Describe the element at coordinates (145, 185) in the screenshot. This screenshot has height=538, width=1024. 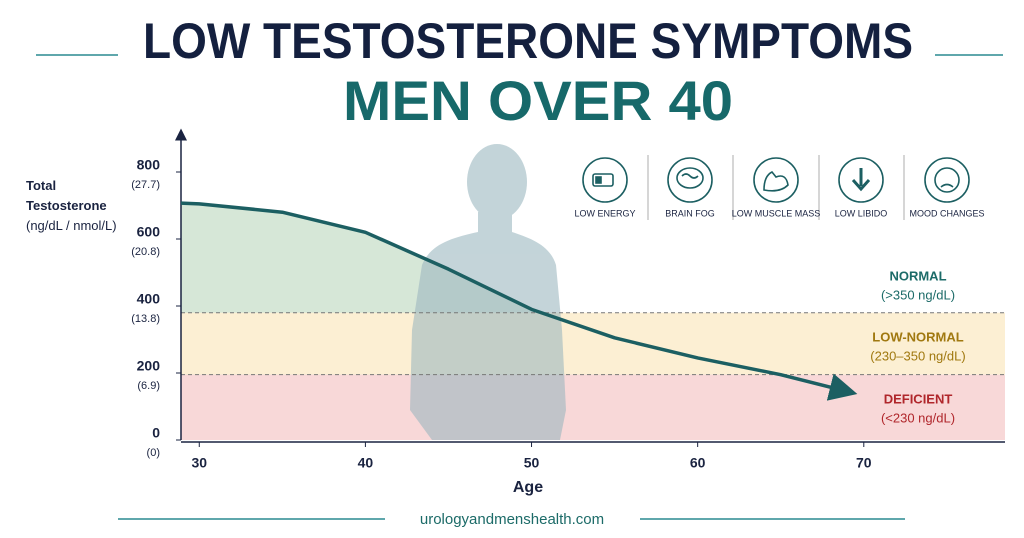
I see `y-tick-sublabel: (27.7)` at that location.